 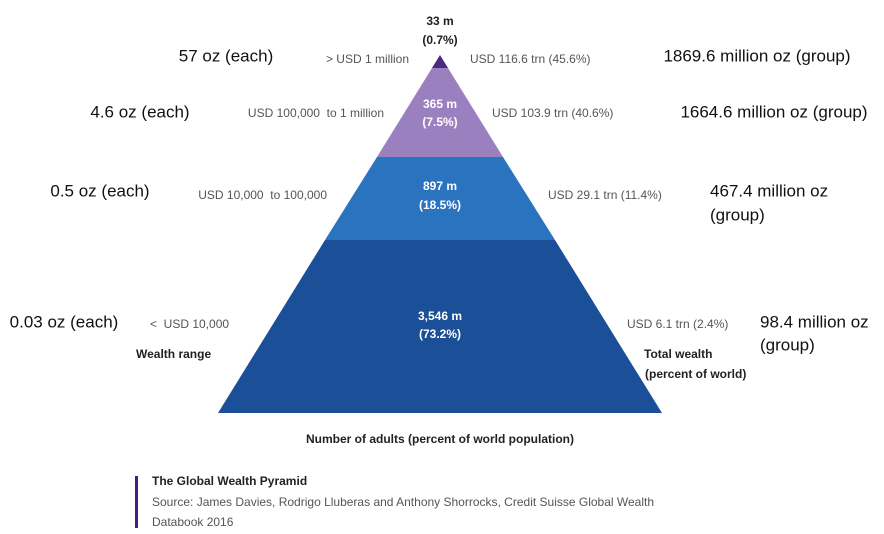 What do you see at coordinates (440, 316) in the screenshot?
I see `adults: 3,546 m` at bounding box center [440, 316].